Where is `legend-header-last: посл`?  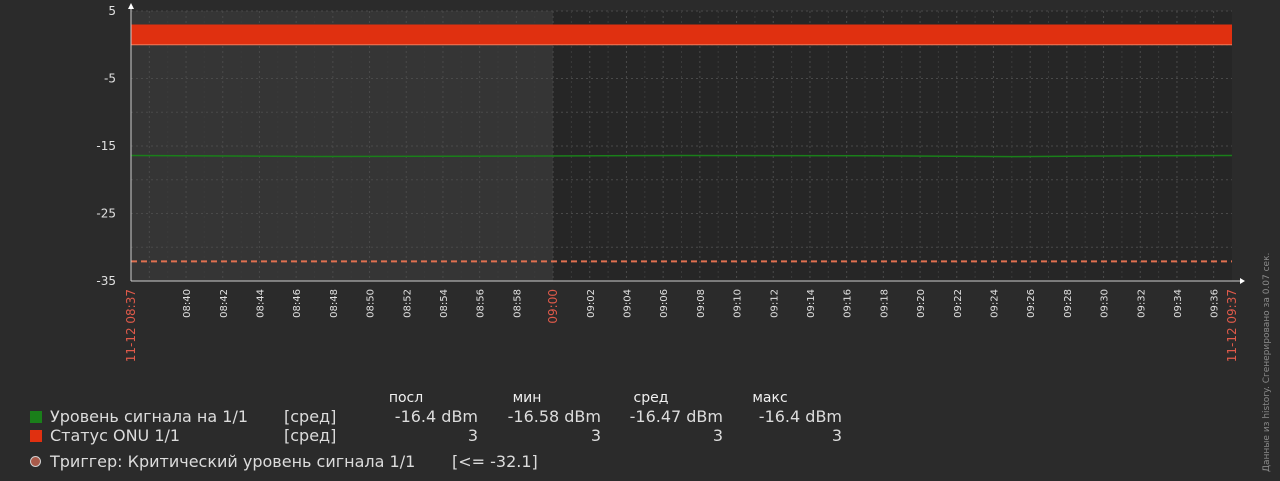 legend-header-last: посл is located at coordinates (406, 398).